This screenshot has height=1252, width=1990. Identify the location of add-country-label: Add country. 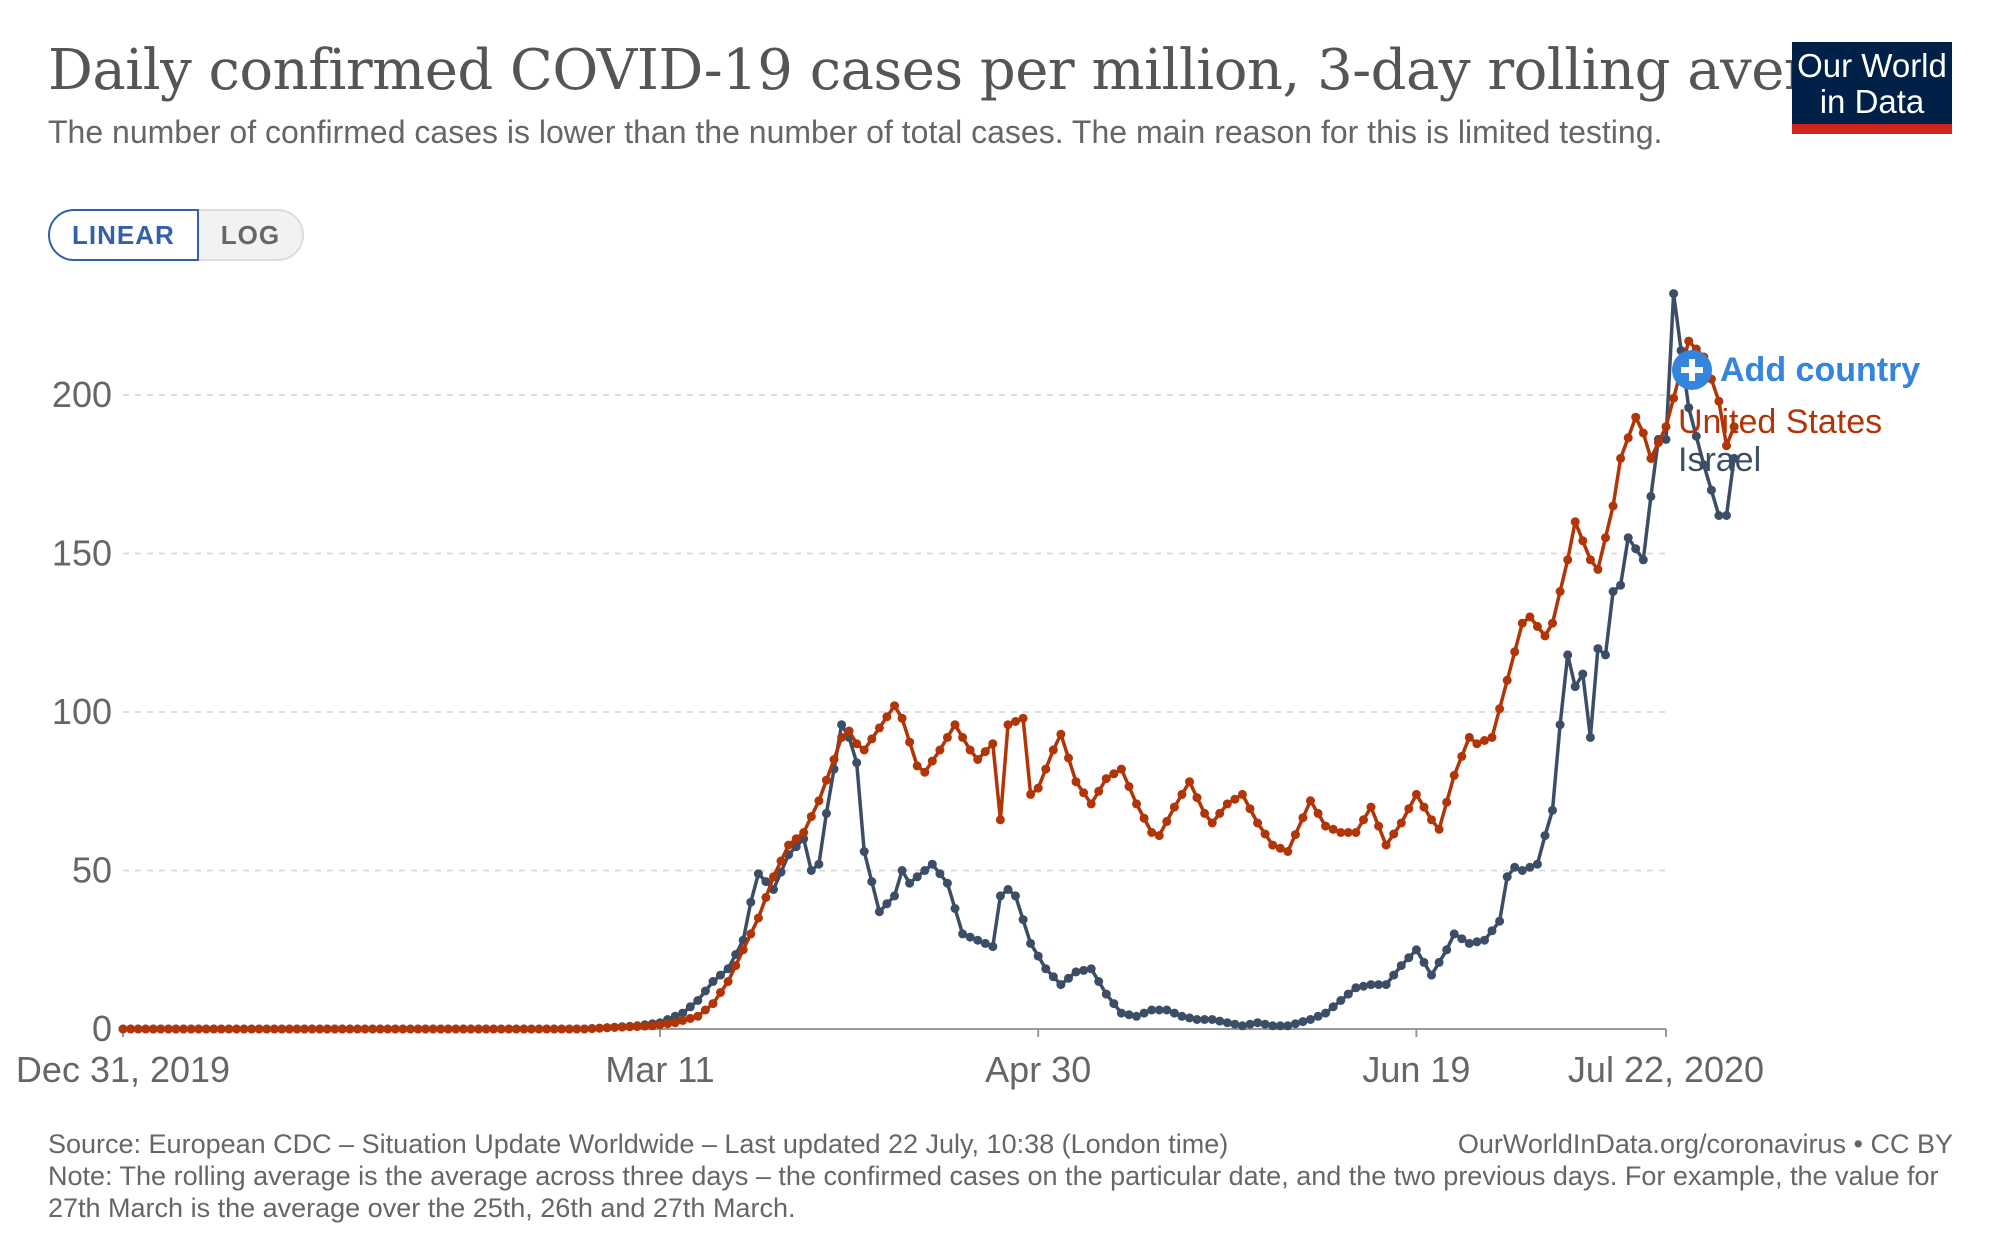
(1820, 369).